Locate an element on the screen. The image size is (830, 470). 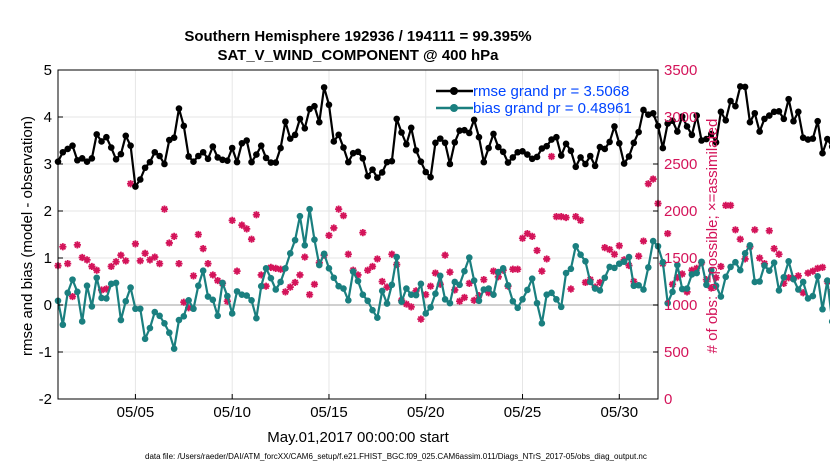
right-tick-label: 2000 is located at coordinates (680, 211).